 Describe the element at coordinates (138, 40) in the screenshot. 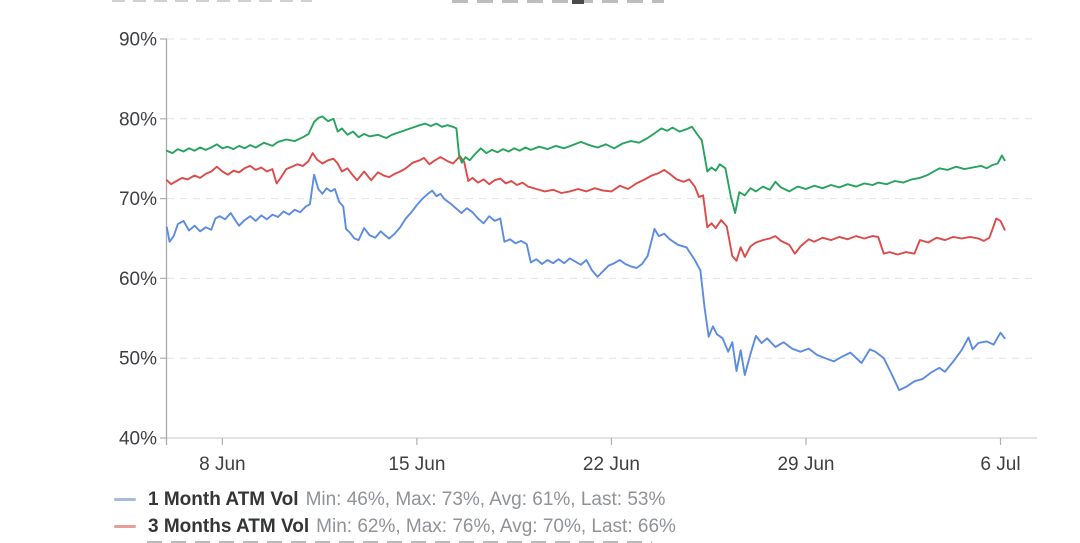

I see `y-axis-tick-label-90: 90%` at that location.